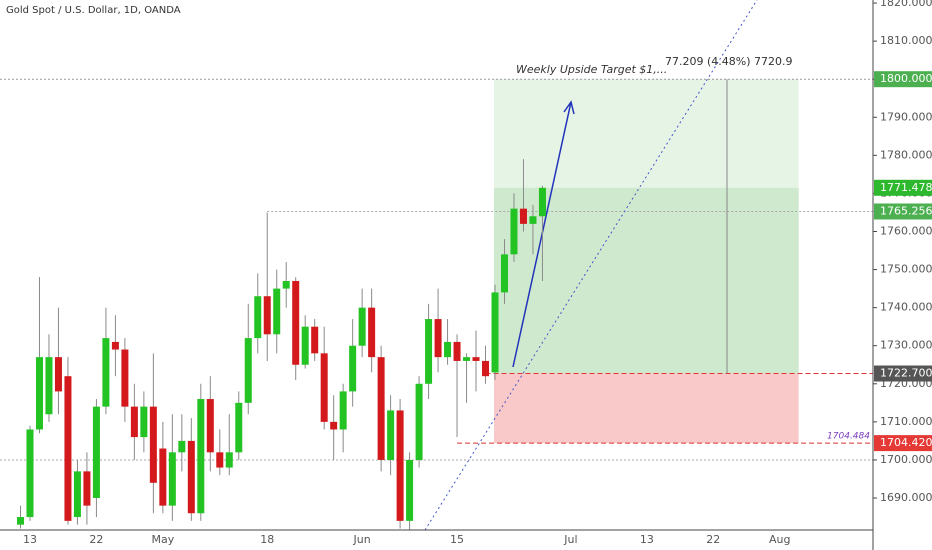 The height and width of the screenshot is (550, 932). Describe the element at coordinates (906, 154) in the screenshot. I see `y-tick-label: 1780.000` at that location.